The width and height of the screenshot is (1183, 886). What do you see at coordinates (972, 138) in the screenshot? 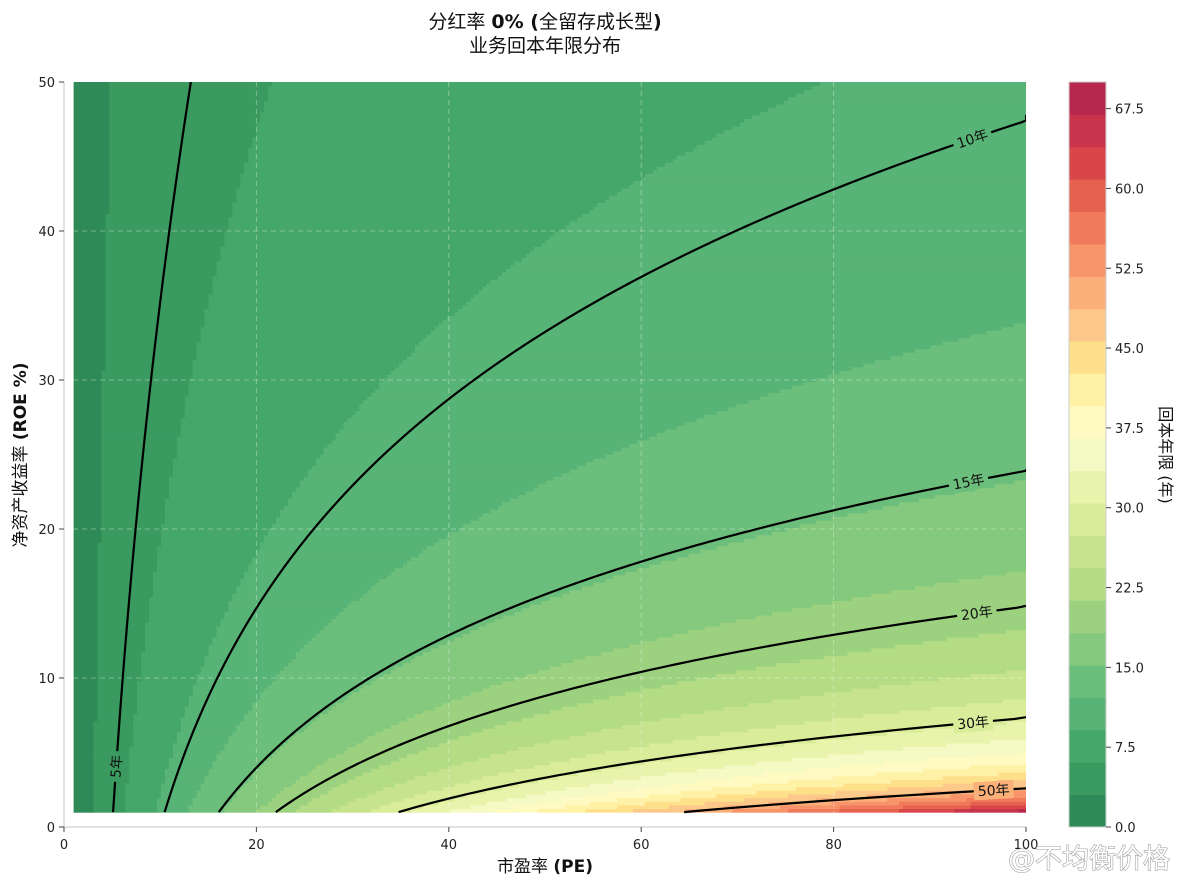
I see `contour-label-gap` at bounding box center [972, 138].